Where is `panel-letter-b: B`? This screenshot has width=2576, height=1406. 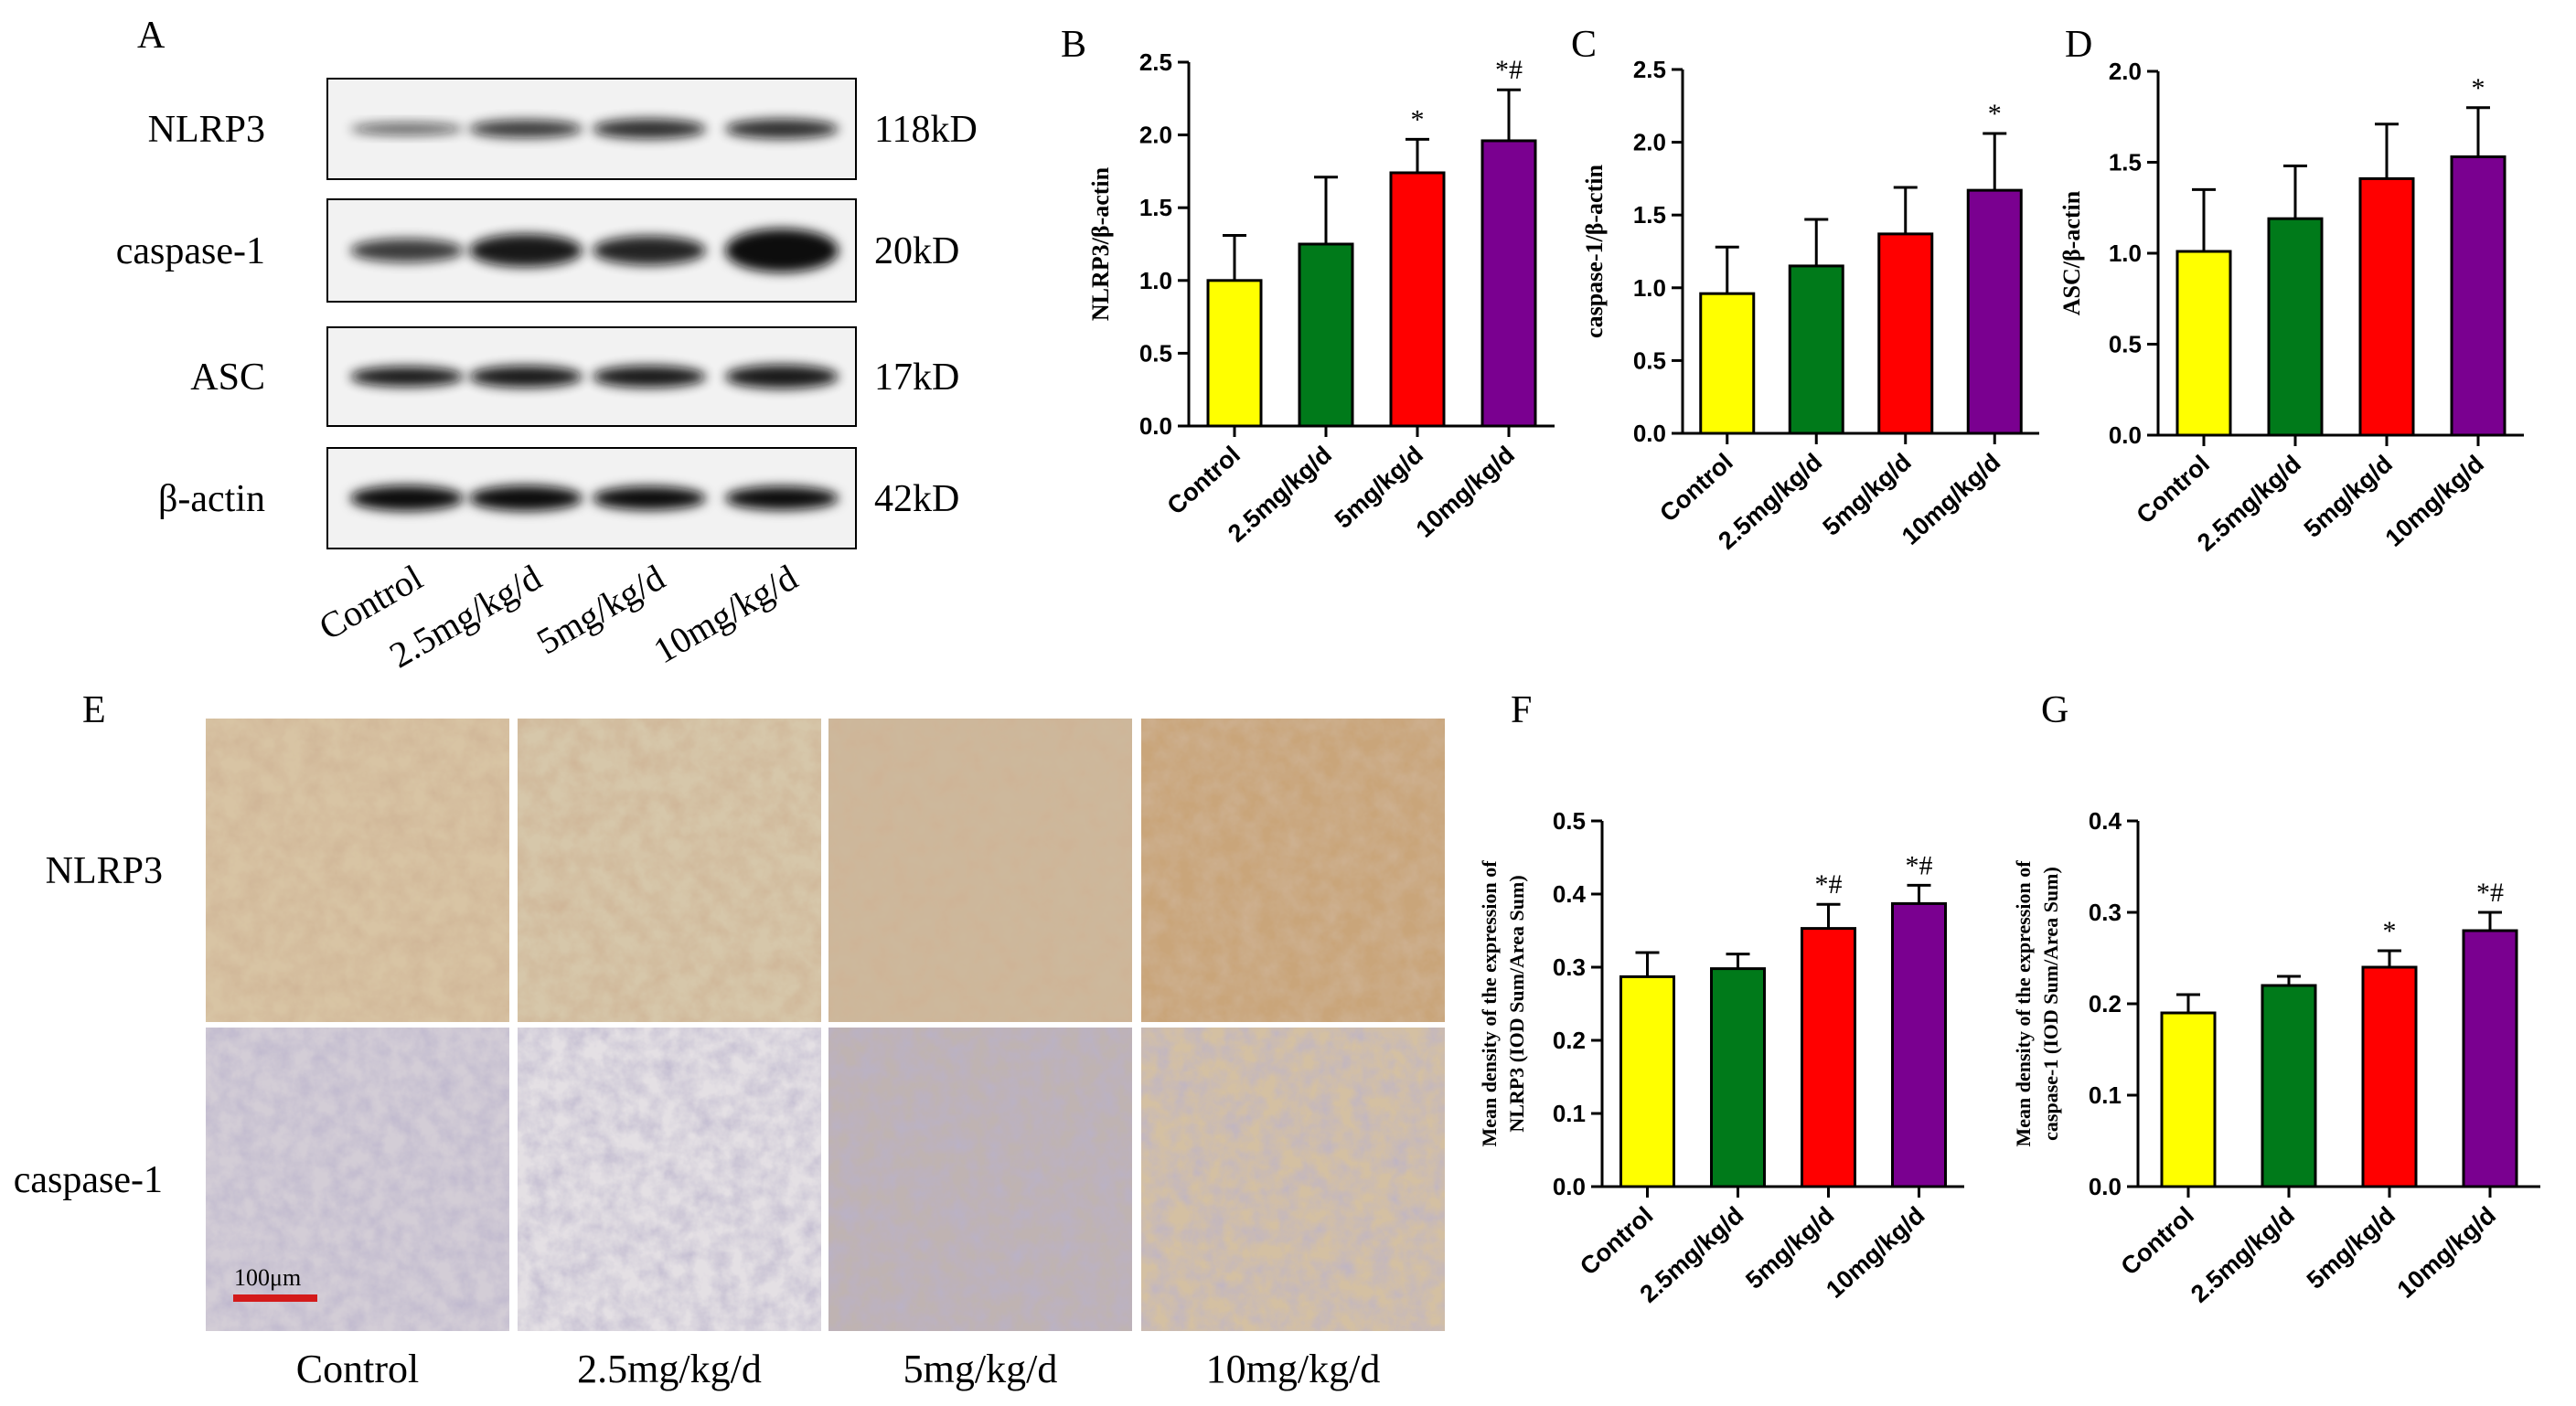 panel-letter-b: B is located at coordinates (1073, 45).